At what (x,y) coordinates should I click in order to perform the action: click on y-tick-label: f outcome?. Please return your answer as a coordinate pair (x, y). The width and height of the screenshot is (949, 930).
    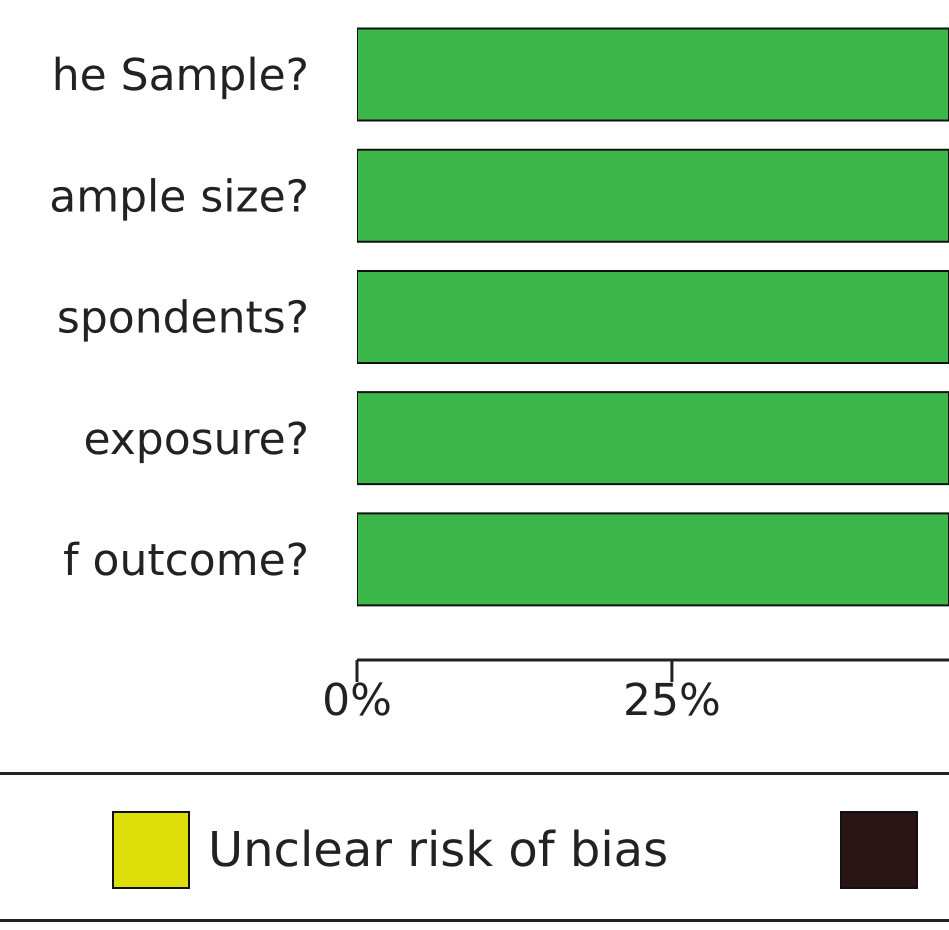
    Looking at the image, I should click on (186, 560).